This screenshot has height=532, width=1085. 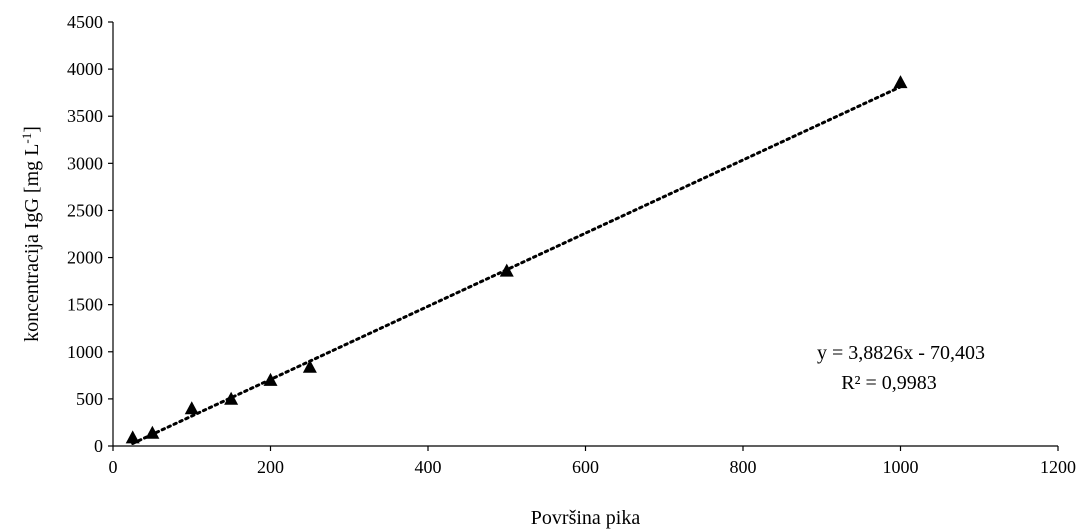 I want to click on x-ticks: 0 200 400 600 800 1000 1200, so click(x=592, y=461).